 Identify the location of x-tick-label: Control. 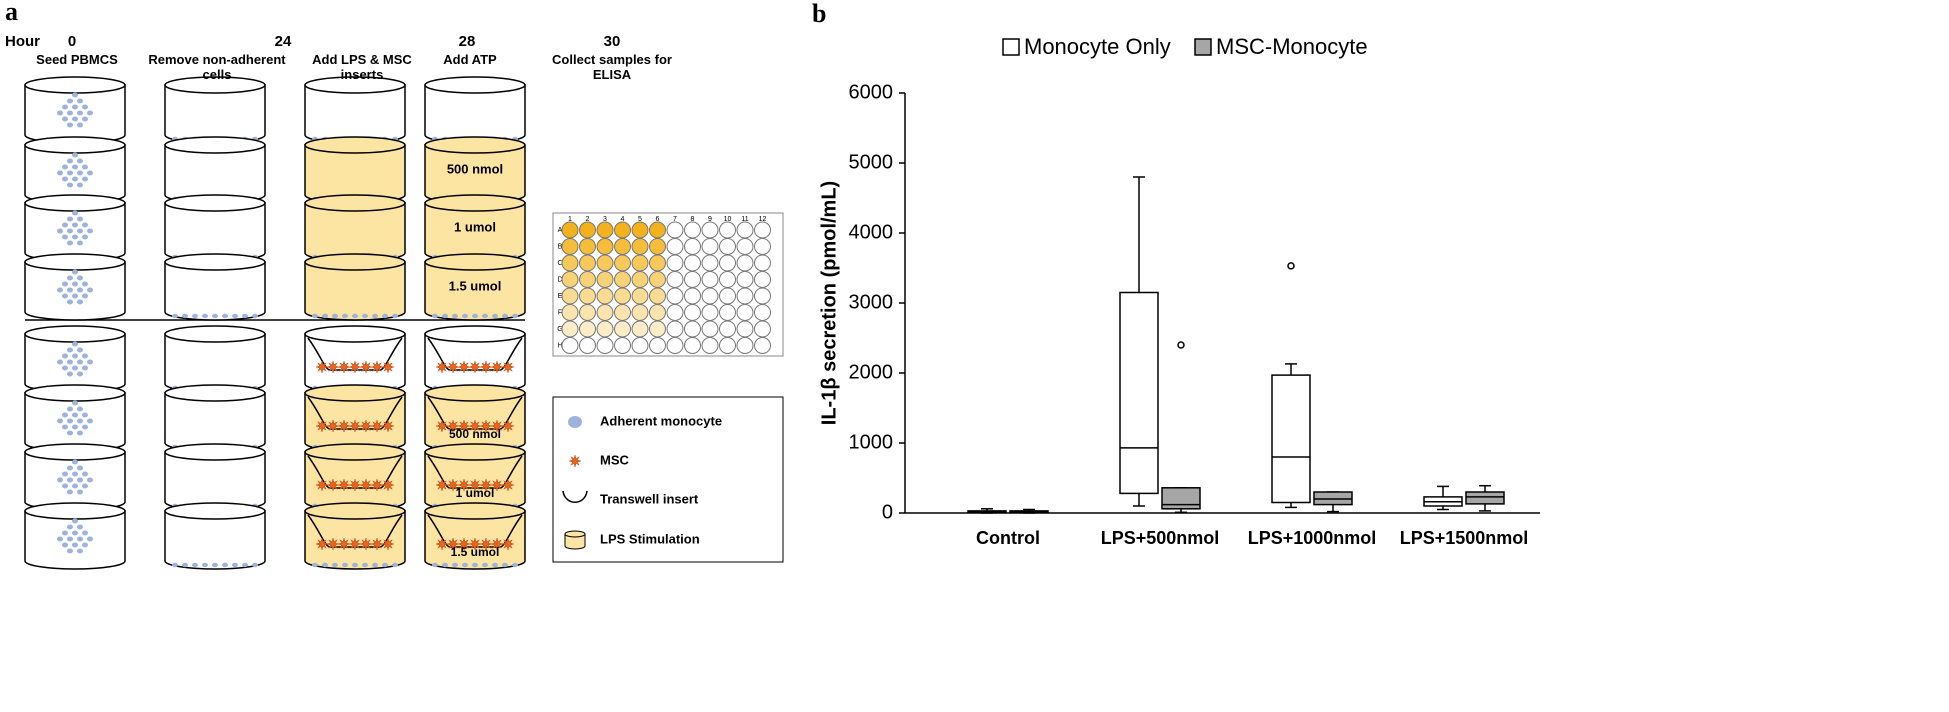
(1008, 538).